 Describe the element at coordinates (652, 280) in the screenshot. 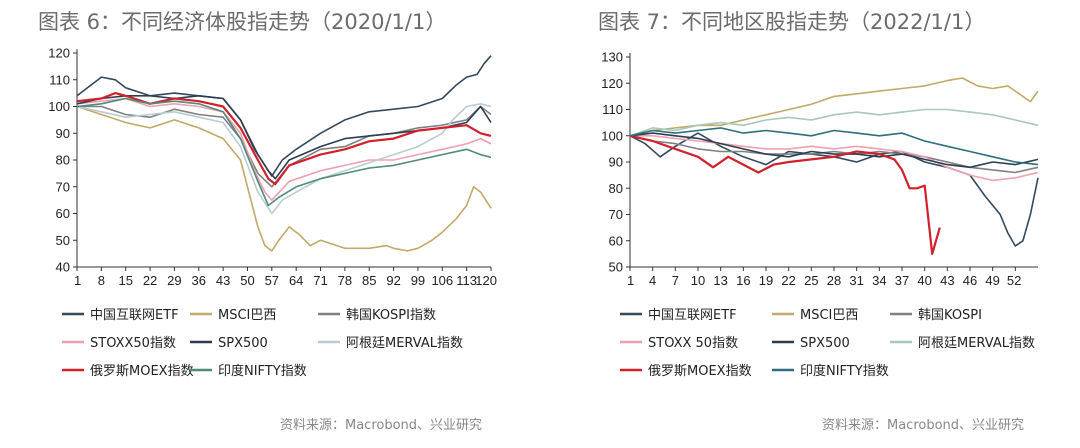

I see `x-tick-label: 4` at that location.